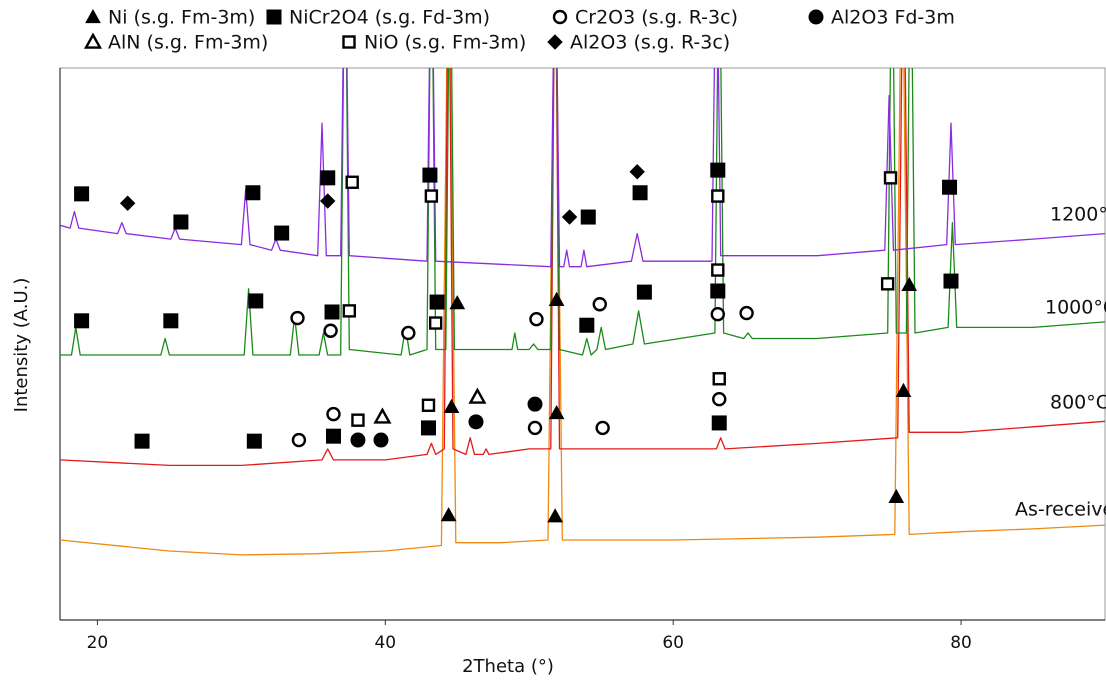 The width and height of the screenshot is (1106, 681). I want to click on legend-label: NiO (s.g. Fm-3m), so click(445, 43).